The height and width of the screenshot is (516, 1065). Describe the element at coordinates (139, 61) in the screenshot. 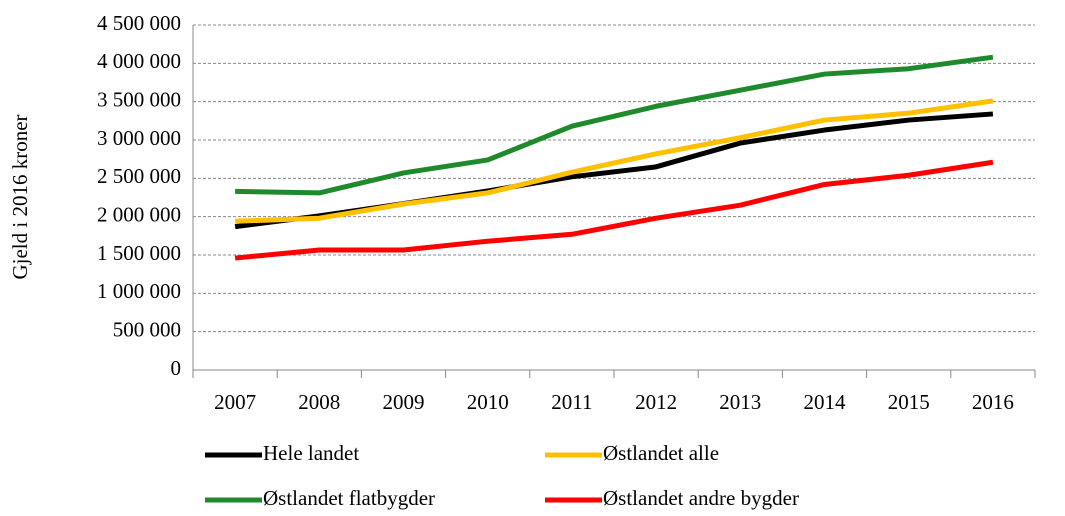

I see `y-tick-label: 4 000 000` at that location.